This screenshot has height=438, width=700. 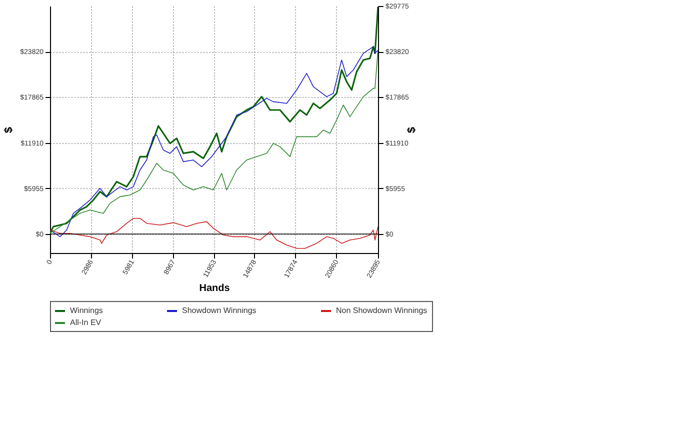 What do you see at coordinates (86, 310) in the screenshot?
I see `legend-label: Winnings` at bounding box center [86, 310].